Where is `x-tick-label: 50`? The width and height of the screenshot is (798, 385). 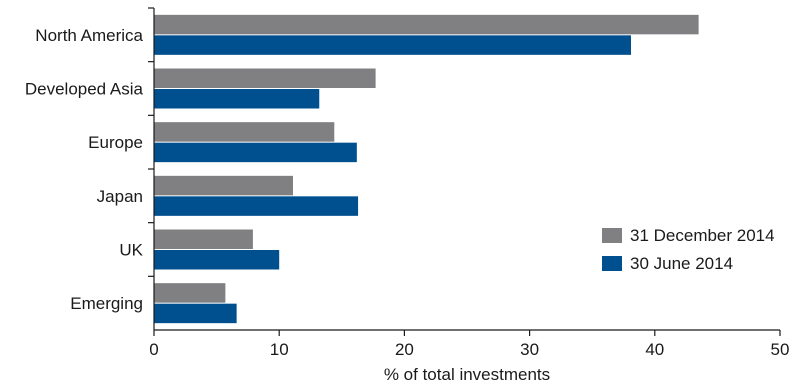 x-tick-label: 50 is located at coordinates (780, 349).